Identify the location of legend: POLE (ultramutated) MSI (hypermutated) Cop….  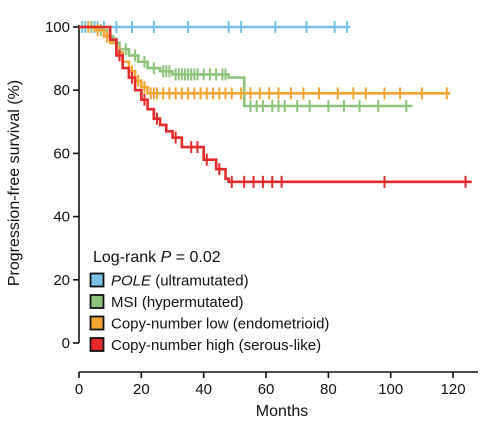
(209, 313).